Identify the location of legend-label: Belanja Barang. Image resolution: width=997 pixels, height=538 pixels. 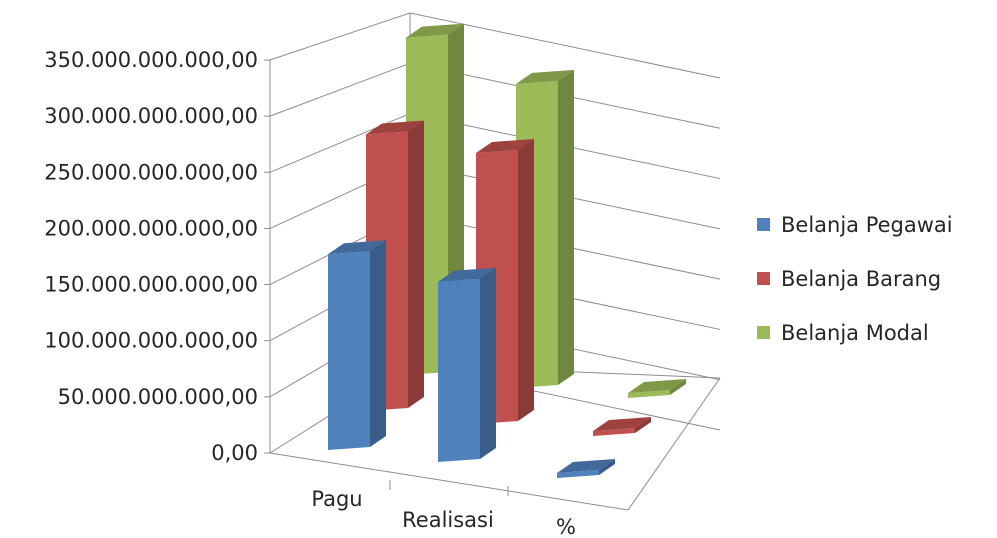
(861, 279).